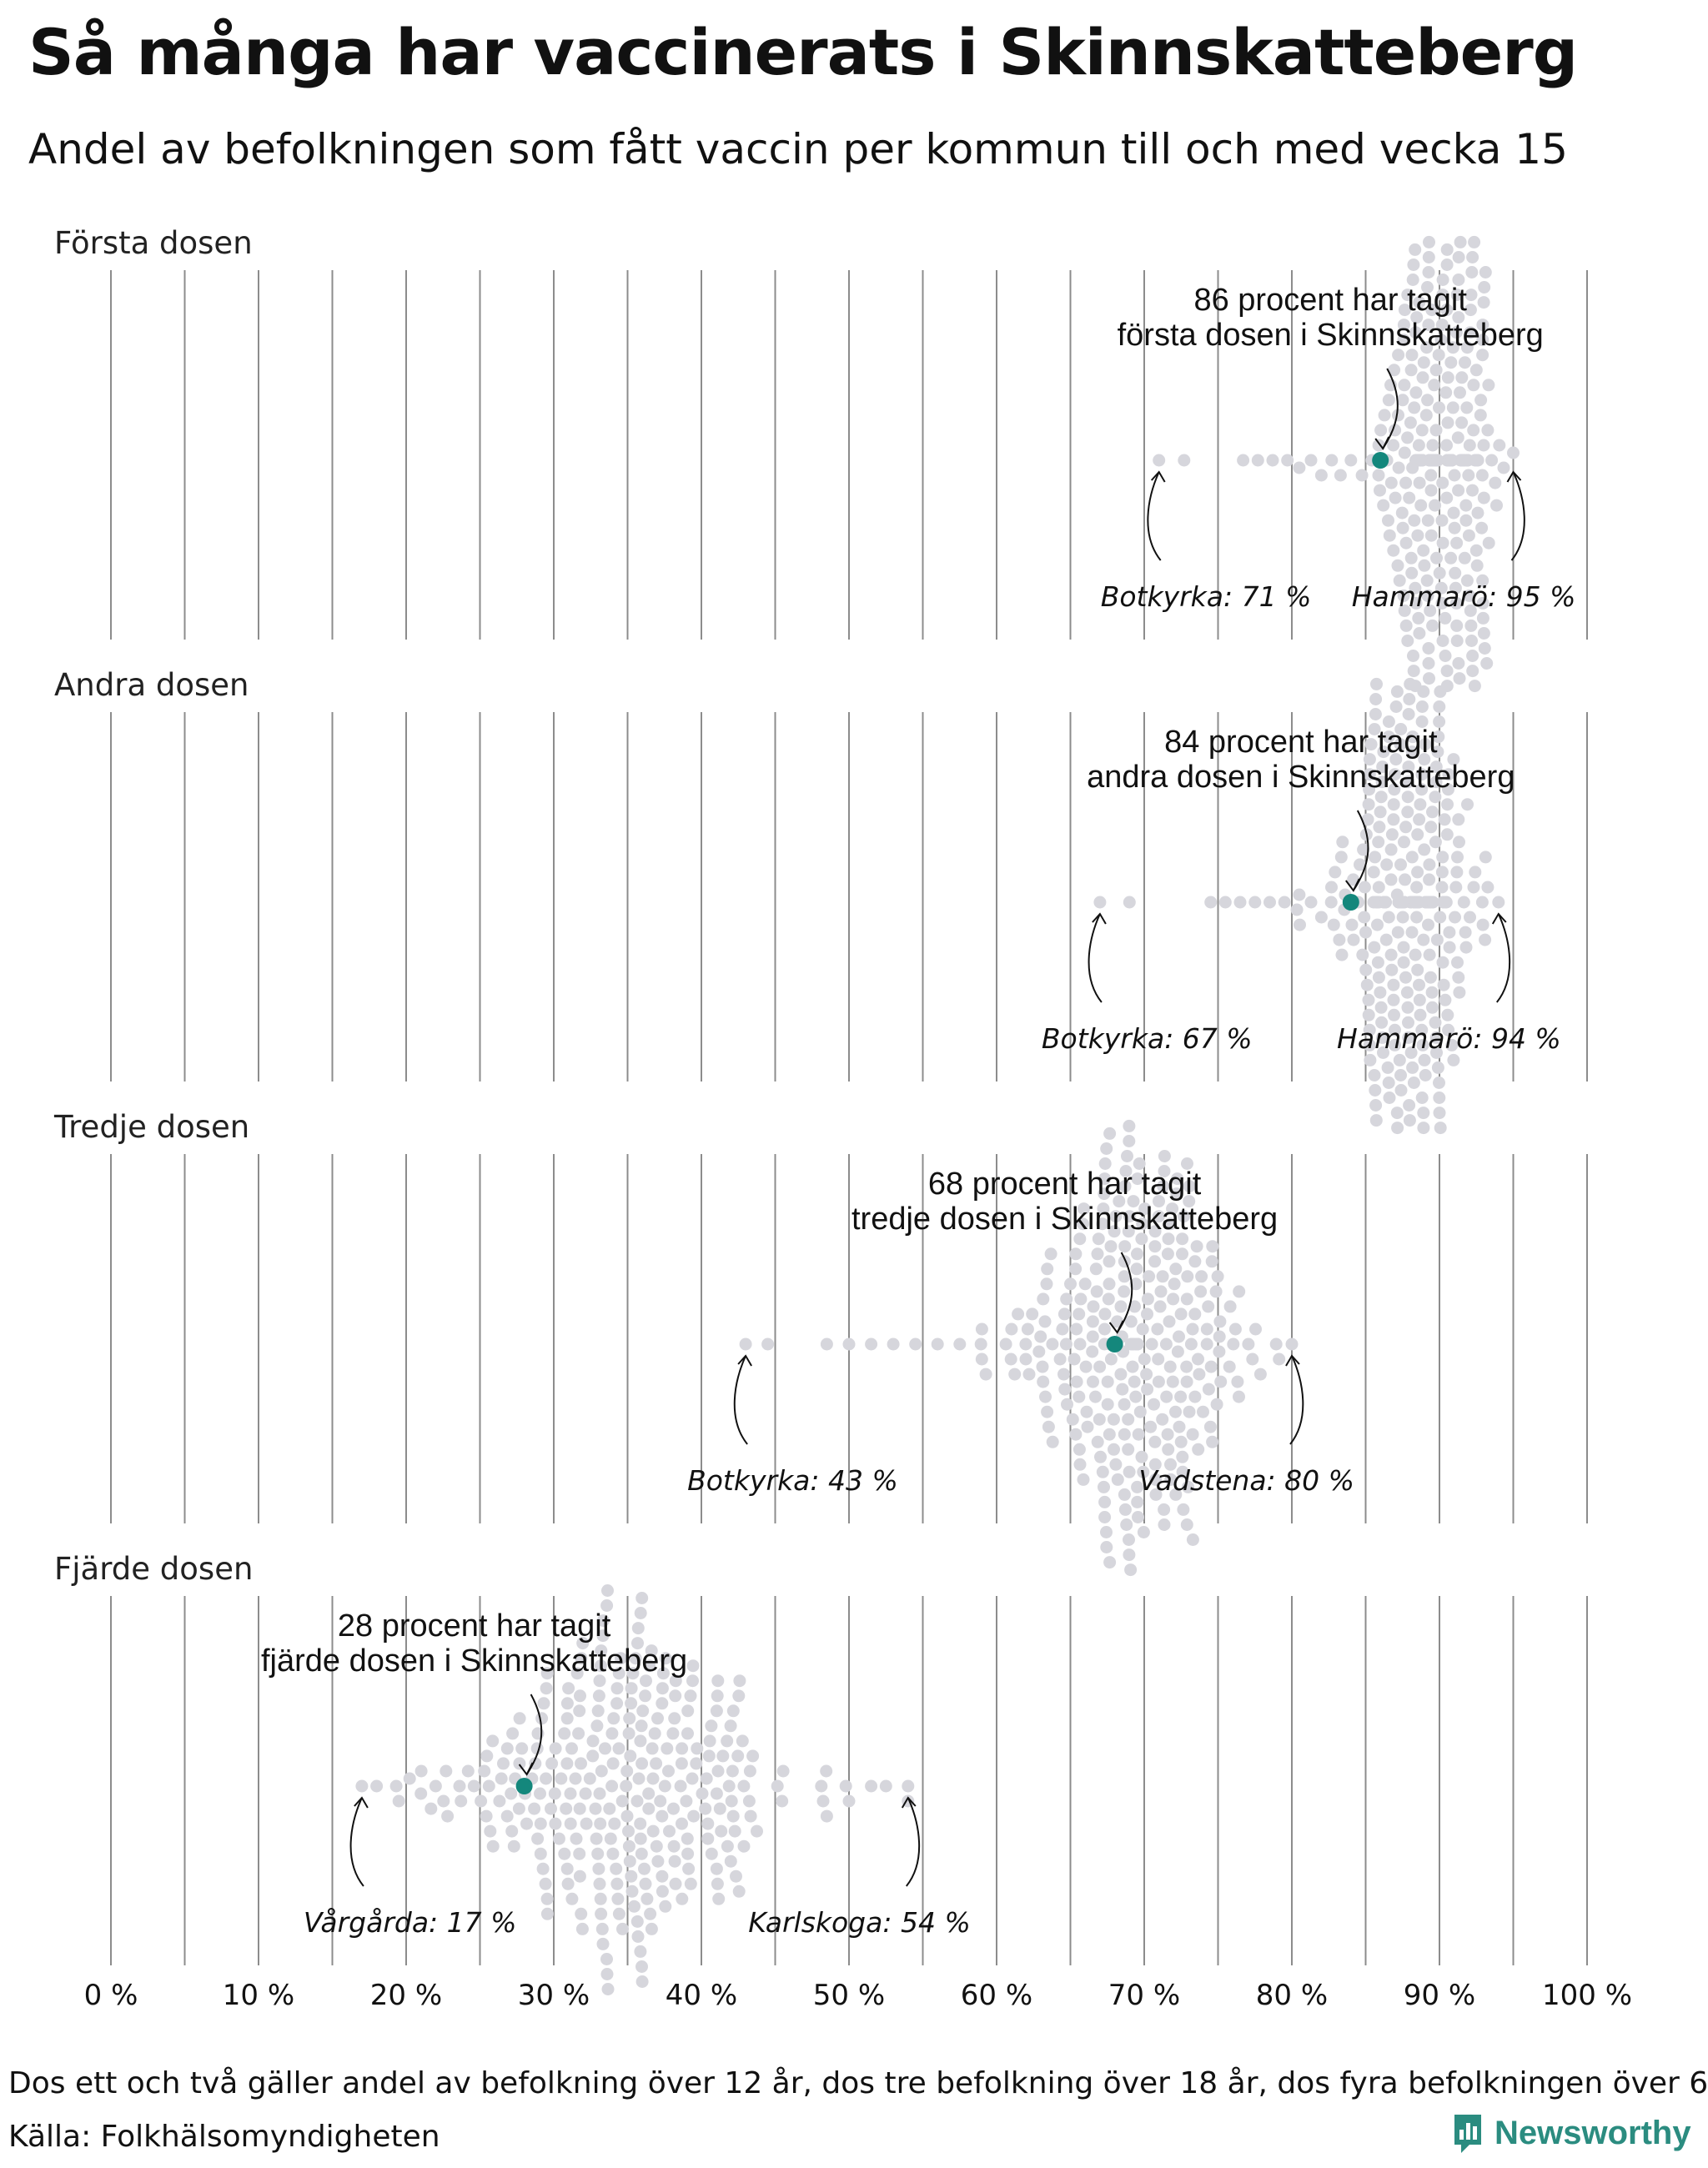 This screenshot has width=1708, height=2168. Describe the element at coordinates (1464, 596) in the screenshot. I see `max-label: Hammarö: 95 %` at that location.